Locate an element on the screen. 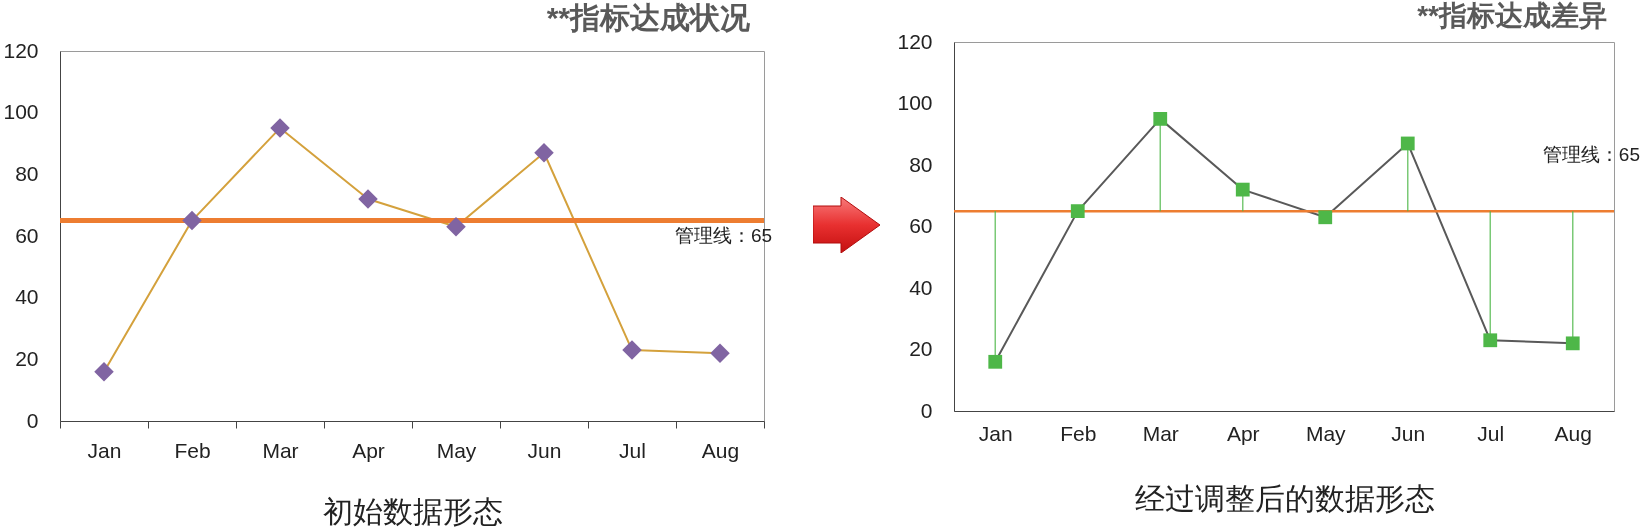 This screenshot has height=527, width=1642. chart-title: **指标达成差异 is located at coordinates (1512, 15).